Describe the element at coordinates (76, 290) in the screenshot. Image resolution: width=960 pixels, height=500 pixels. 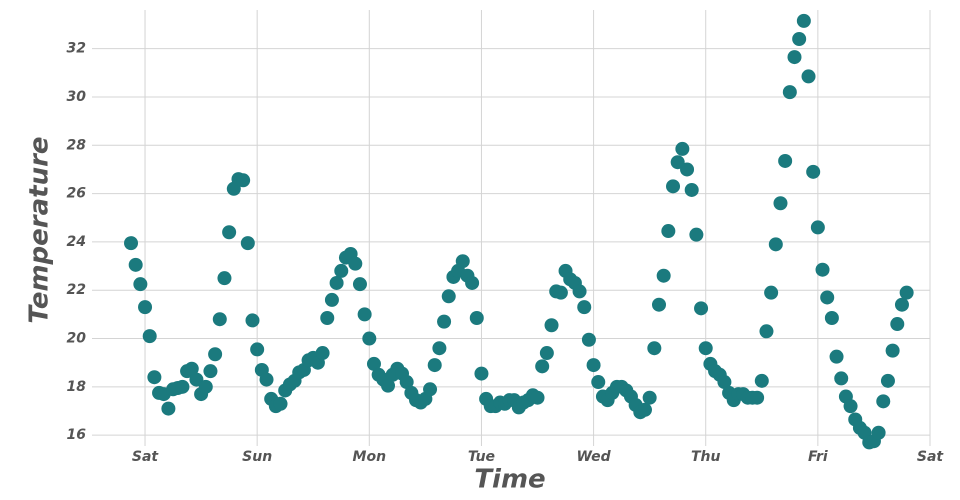
I see `y-tick-label: 22` at that location.